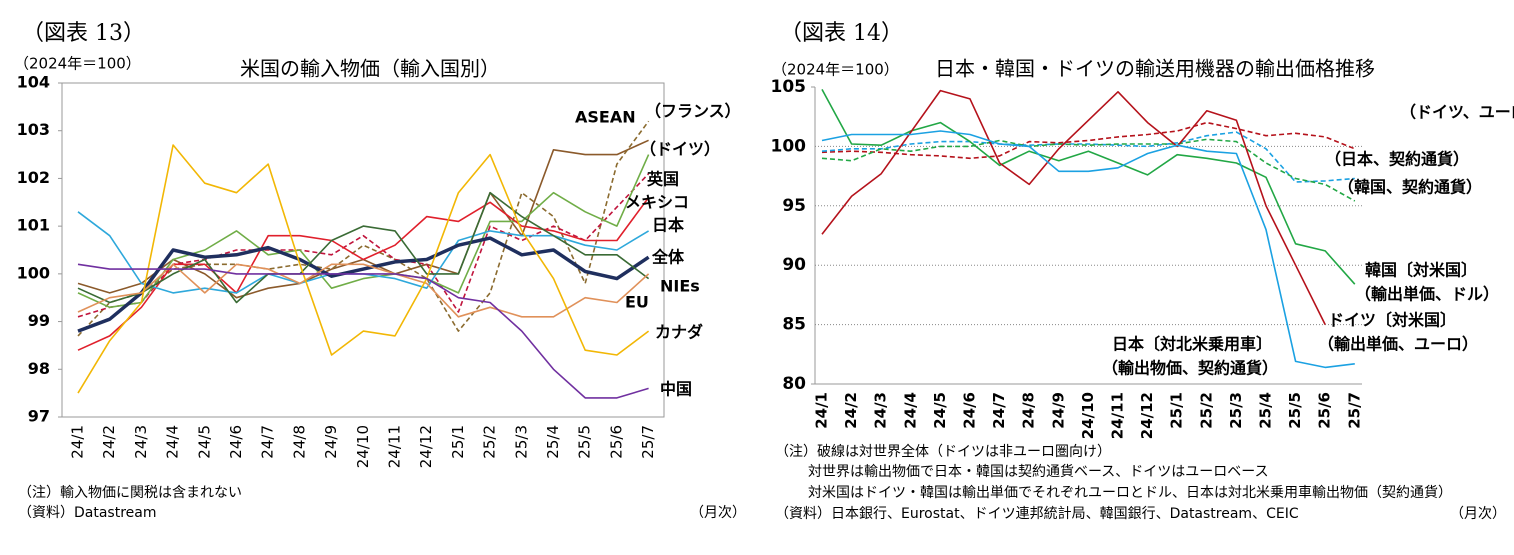 The height and width of the screenshot is (555, 1514). I want to click on series-sublabel: （輸出単価、ユーロ）, so click(1398, 344).